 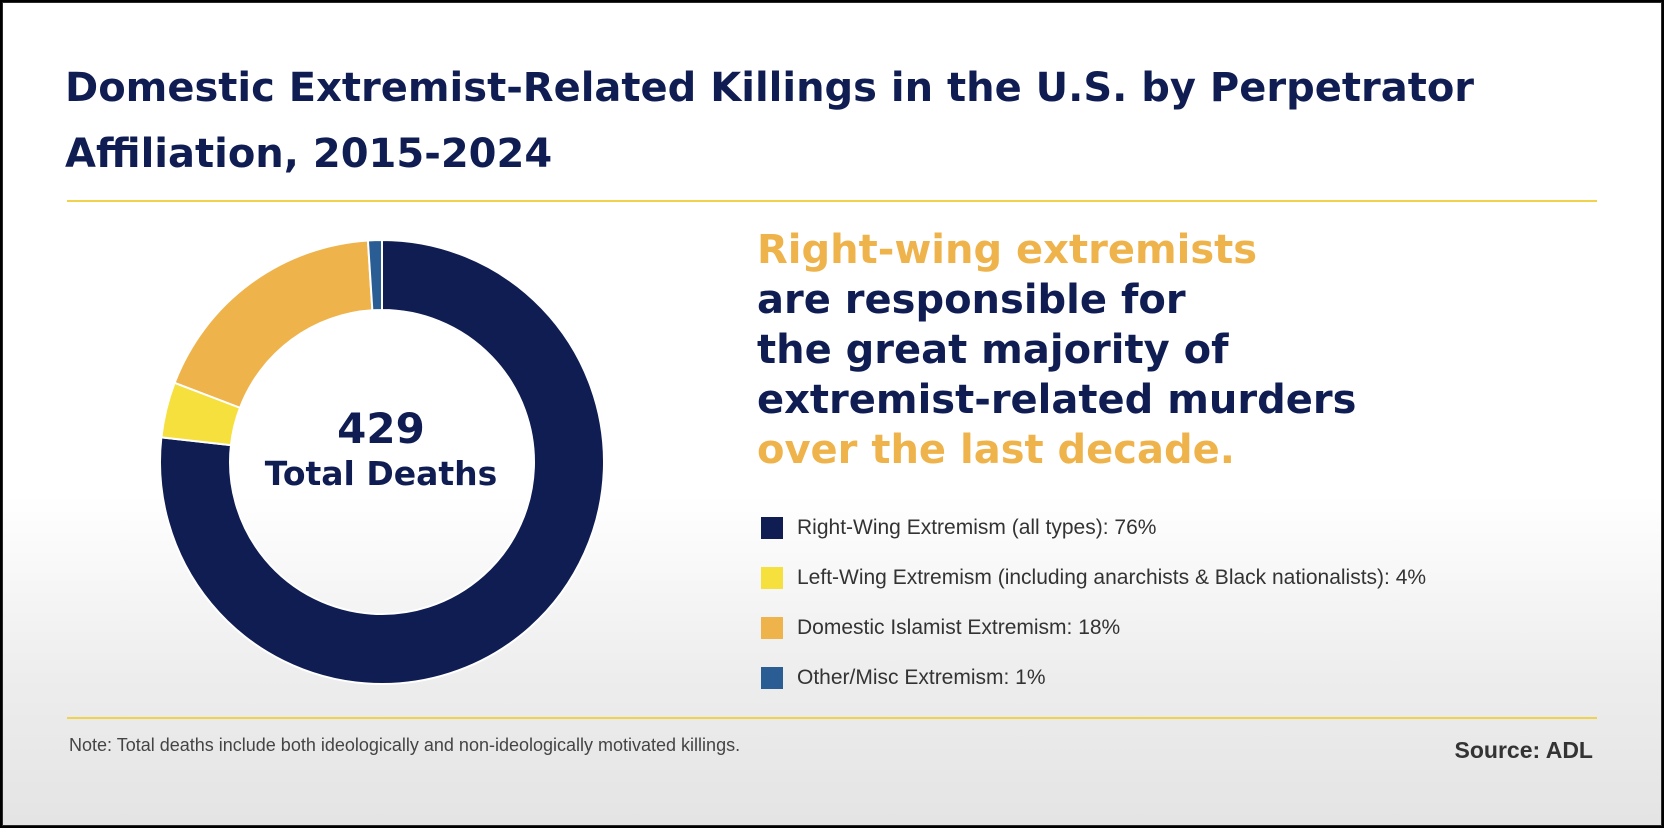 I want to click on legend-label: Right-Wing Extremism (all types): 76%, so click(x=977, y=527).